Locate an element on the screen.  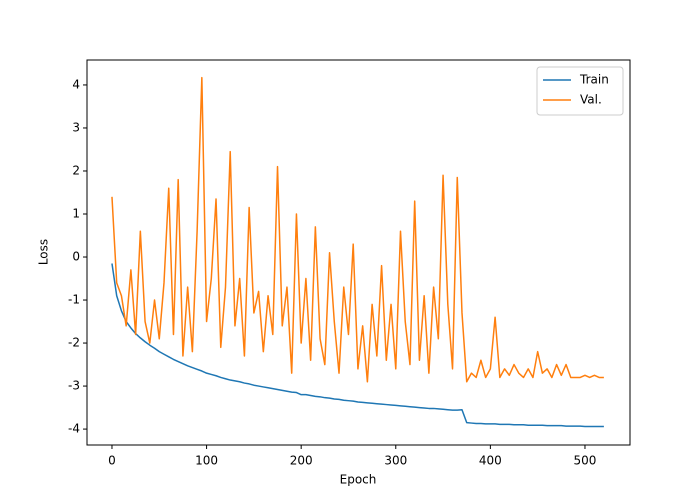
x-axis-label: Epoch is located at coordinates (358, 480).